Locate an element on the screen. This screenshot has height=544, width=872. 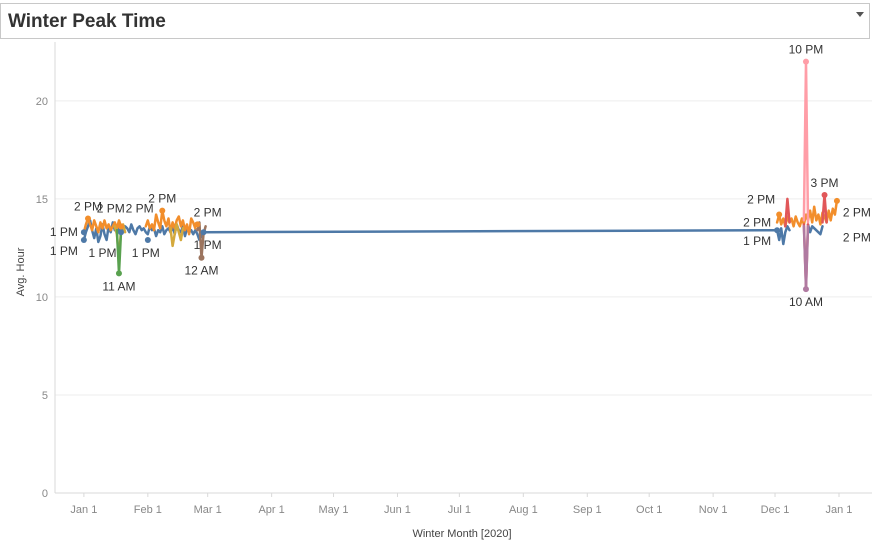
title-bar: Winter Peak Time is located at coordinates (435, 21).